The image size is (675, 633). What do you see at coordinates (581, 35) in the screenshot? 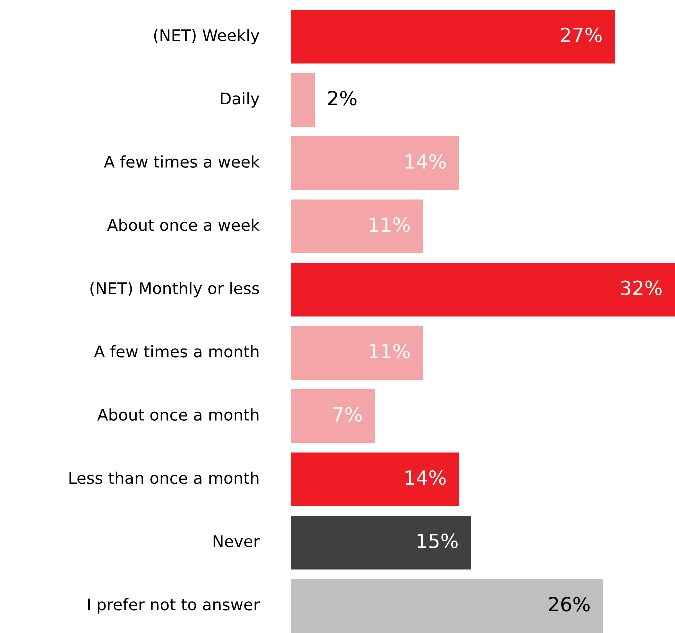
I see `data-label: 27%` at bounding box center [581, 35].